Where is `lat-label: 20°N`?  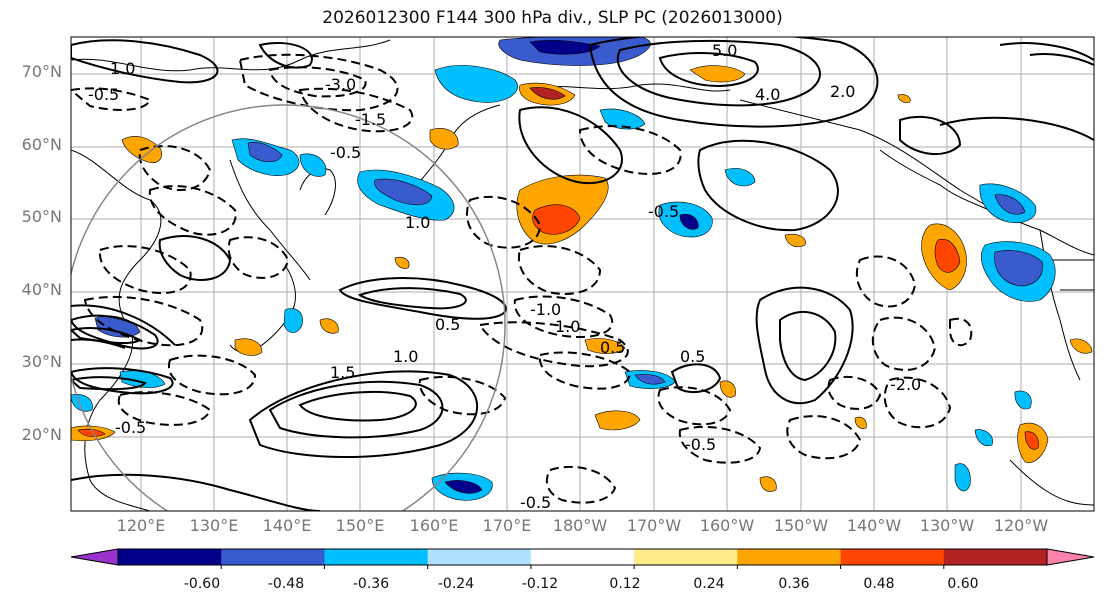
lat-label: 20°N is located at coordinates (41, 434).